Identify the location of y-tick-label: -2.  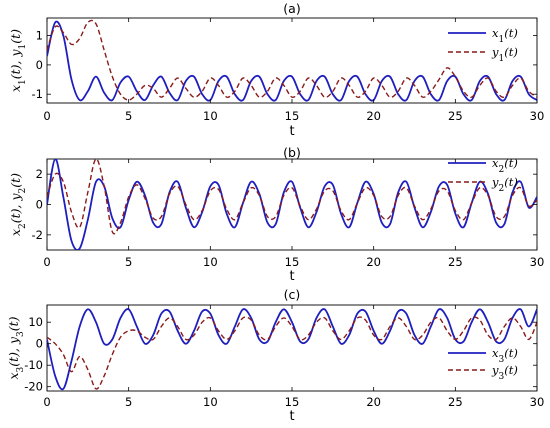
(37, 235).